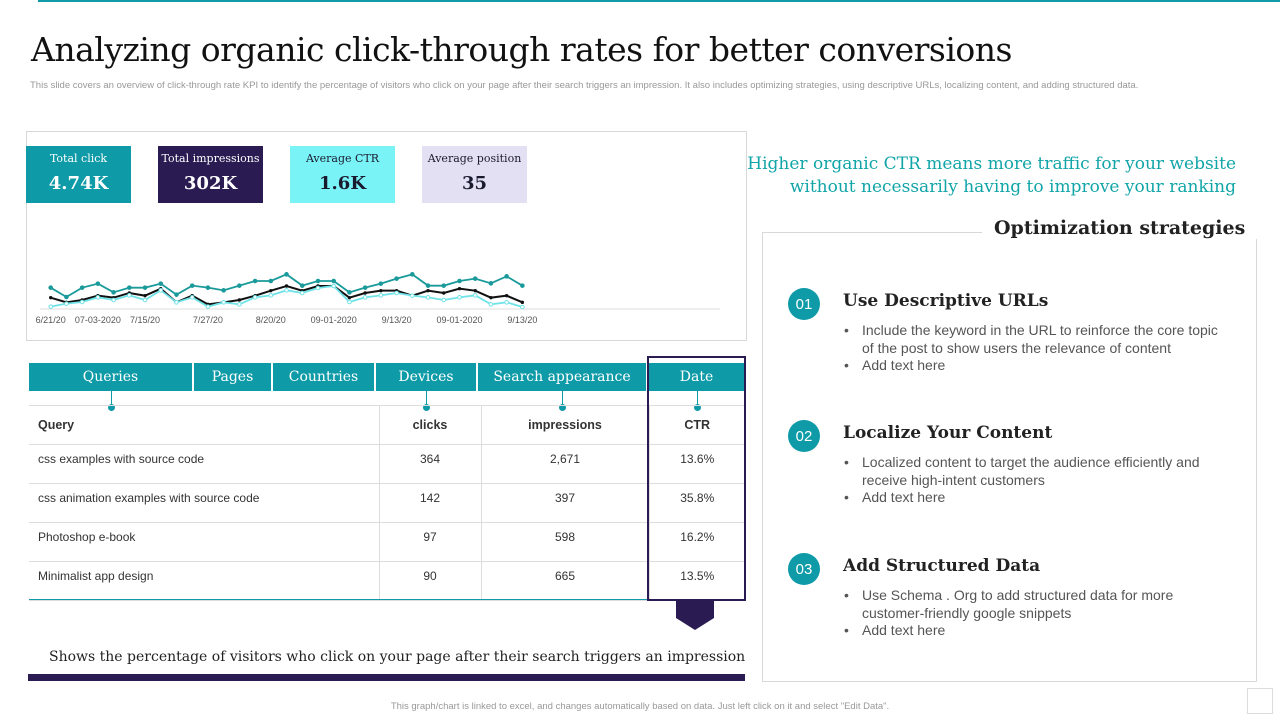  Describe the element at coordinates (565, 425) in the screenshot. I see `column-header: impressions` at that location.